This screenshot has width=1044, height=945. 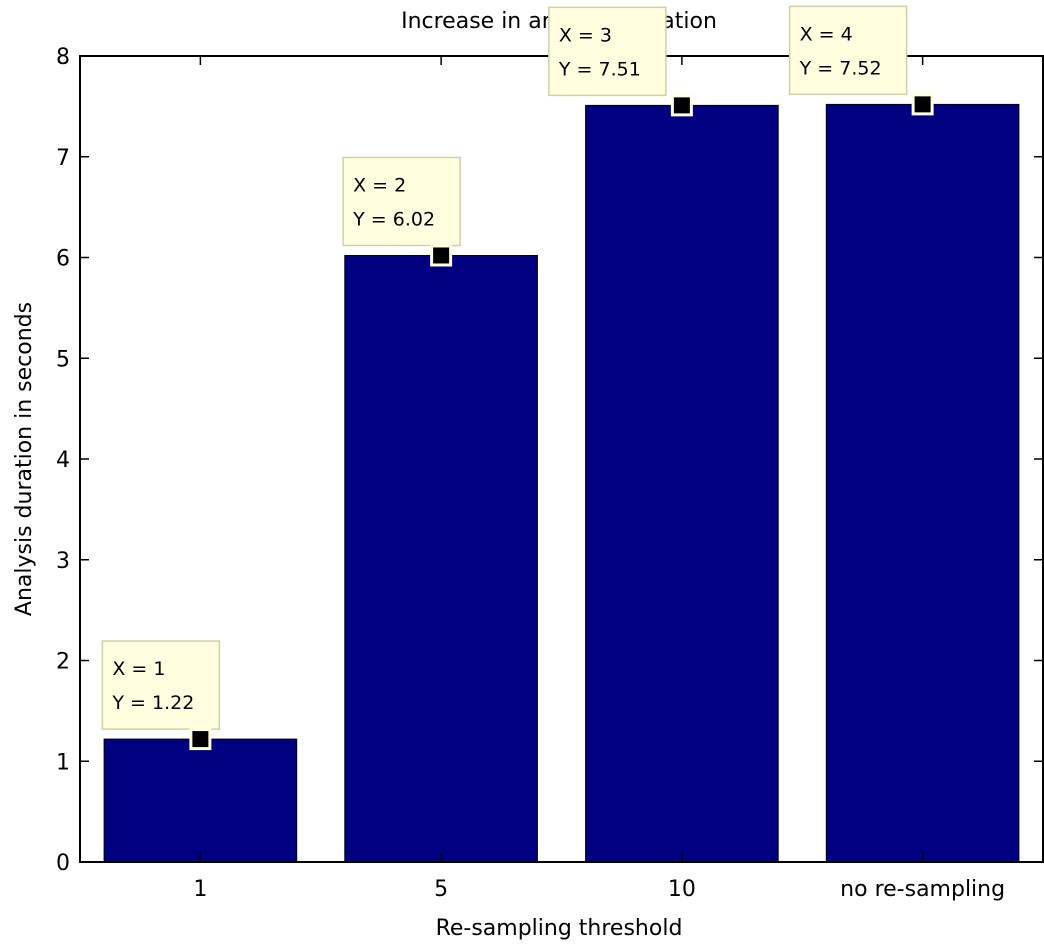 I want to click on y-tick-label: 8, so click(x=63, y=57).